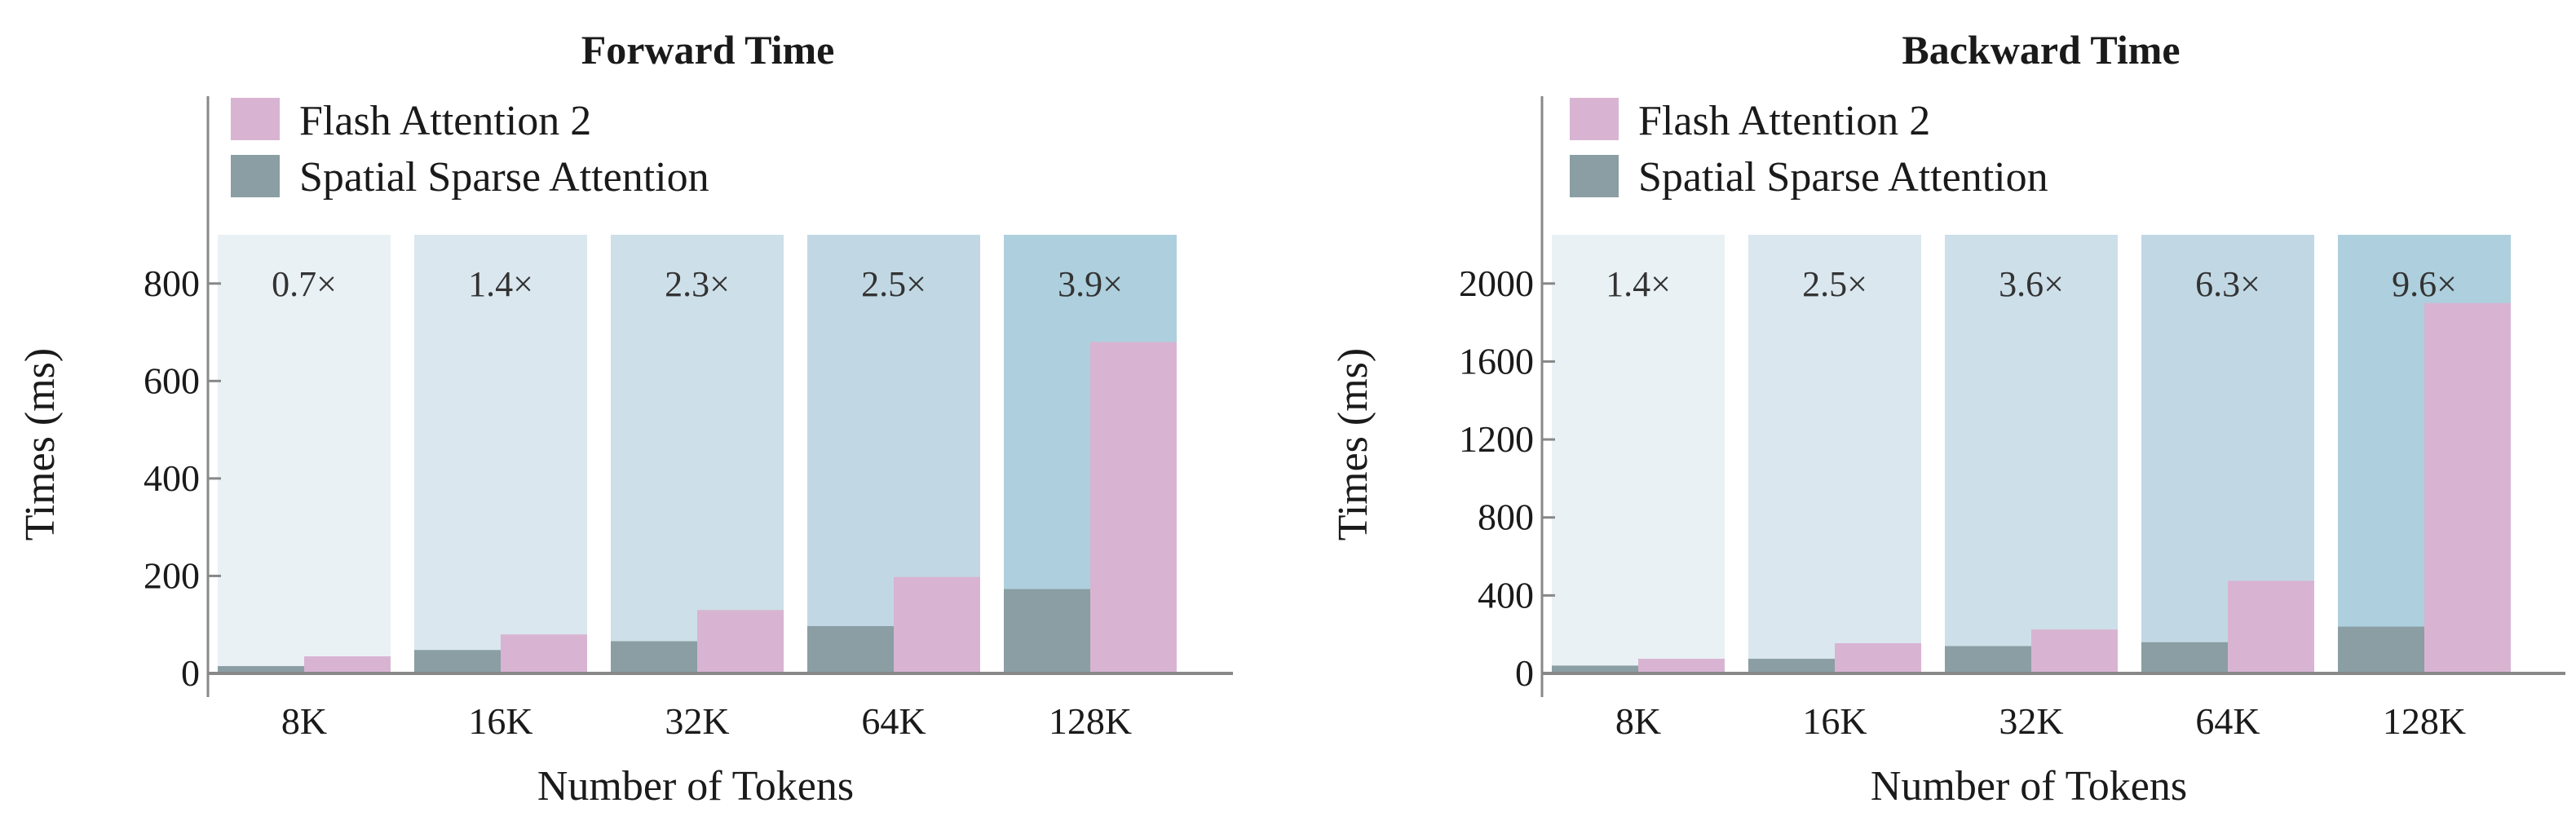  What do you see at coordinates (697, 284) in the screenshot?
I see `speedup-label: 2.3×` at bounding box center [697, 284].